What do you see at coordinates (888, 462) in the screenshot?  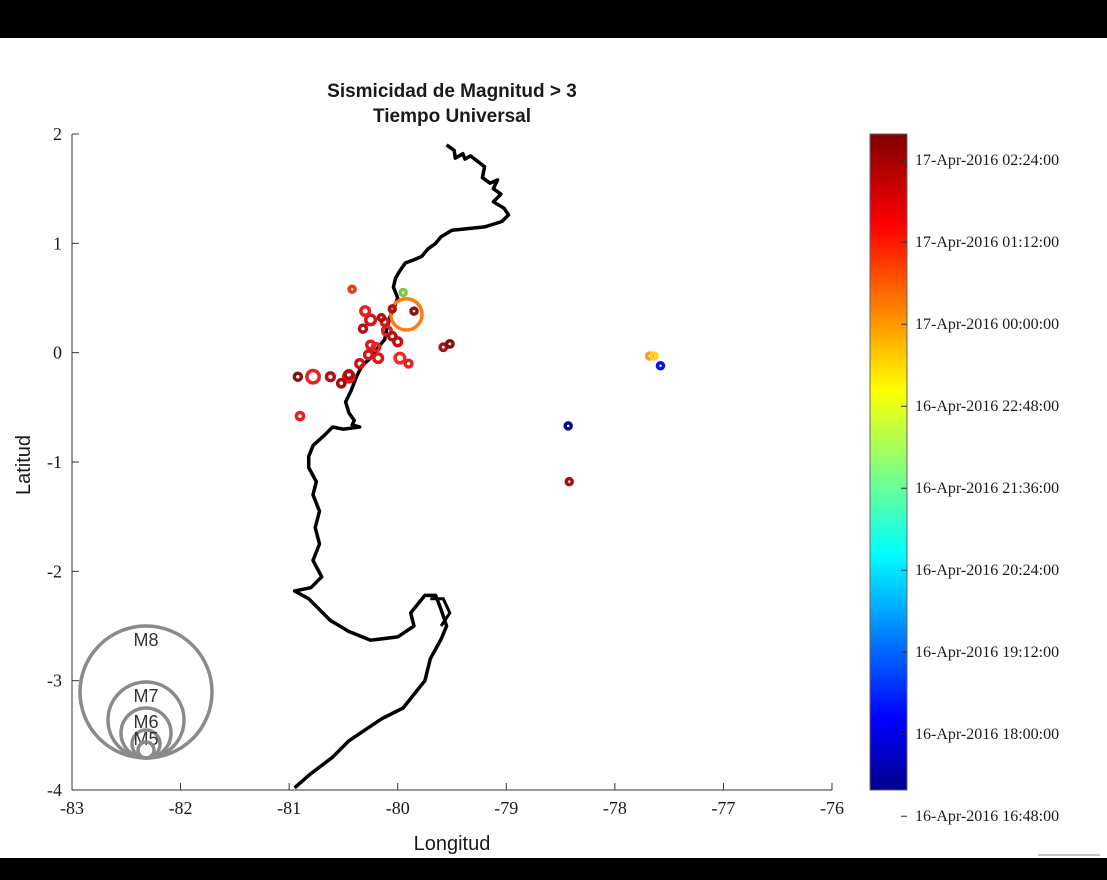 I see `colorbar-gradient` at bounding box center [888, 462].